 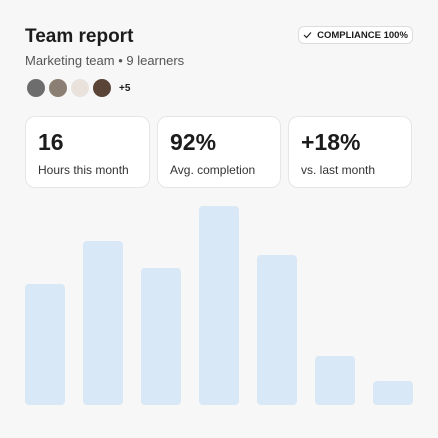 I want to click on extra-members: +5, so click(x=125, y=88).